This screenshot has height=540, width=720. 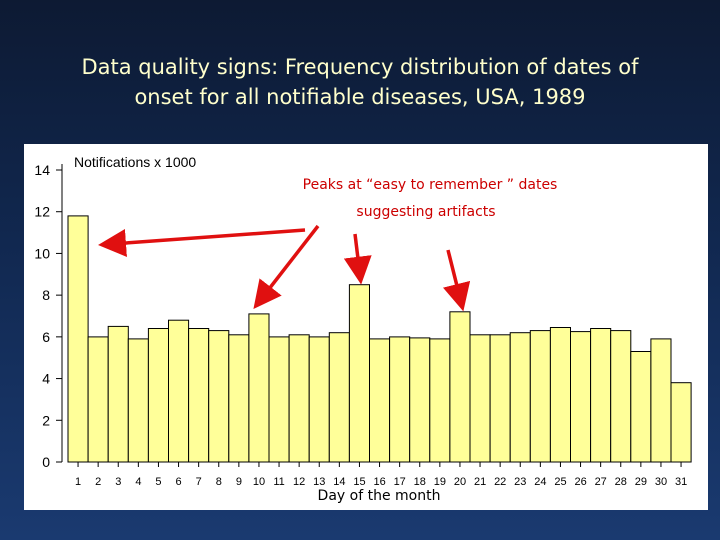 I want to click on x-tick-label-1: 1, so click(x=78, y=482).